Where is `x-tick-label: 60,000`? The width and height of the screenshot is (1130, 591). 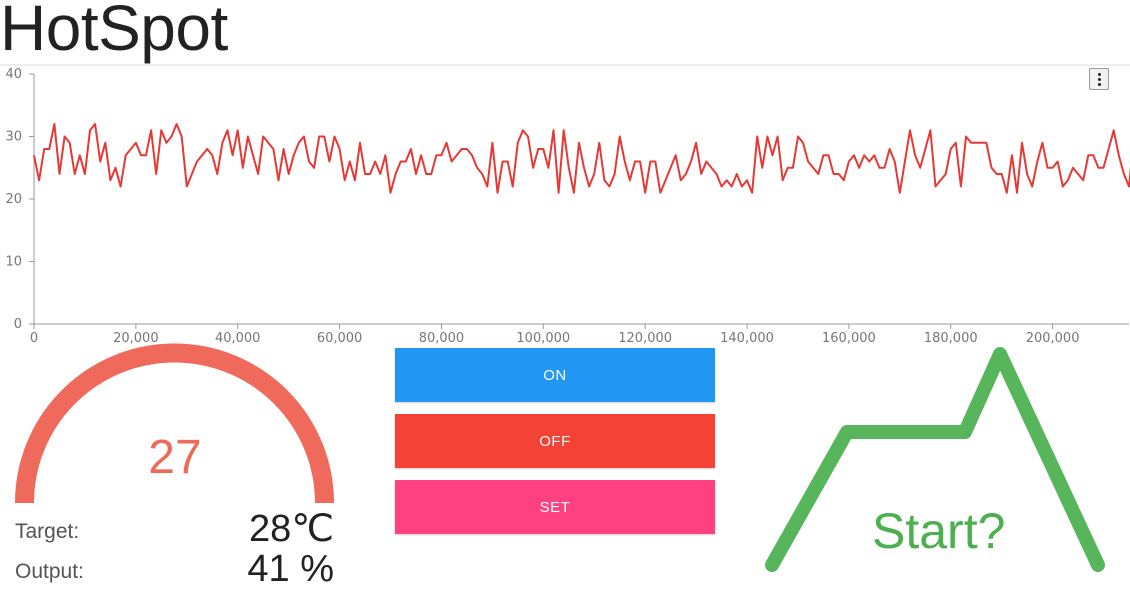 x-tick-label: 60,000 is located at coordinates (340, 338).